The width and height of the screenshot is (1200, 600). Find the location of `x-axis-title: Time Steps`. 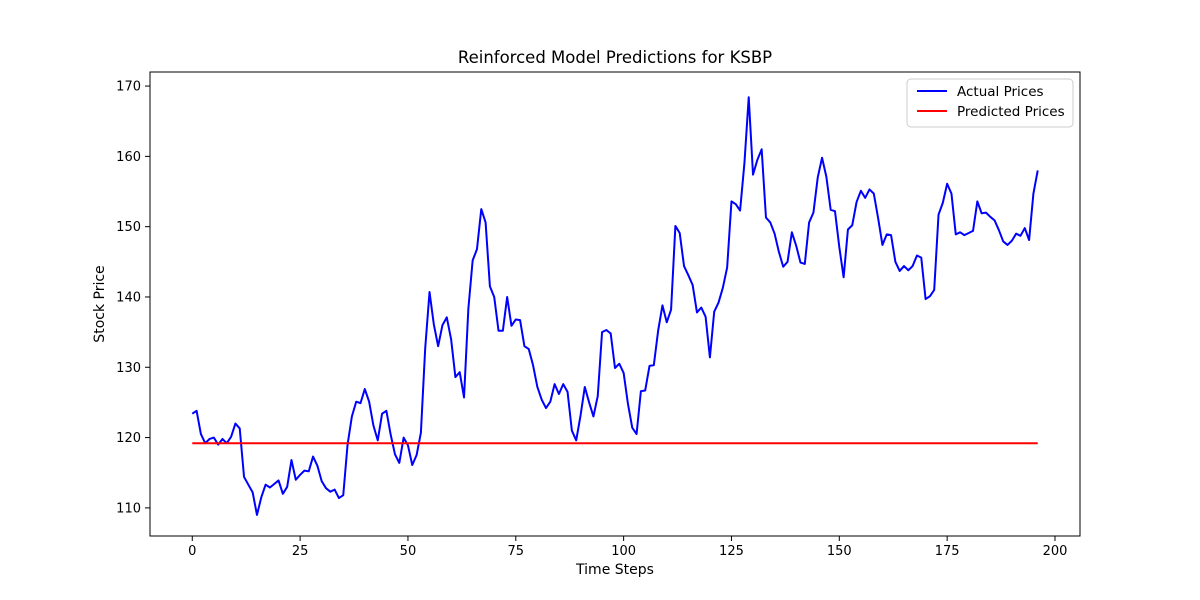

x-axis-title: Time Steps is located at coordinates (614, 570).